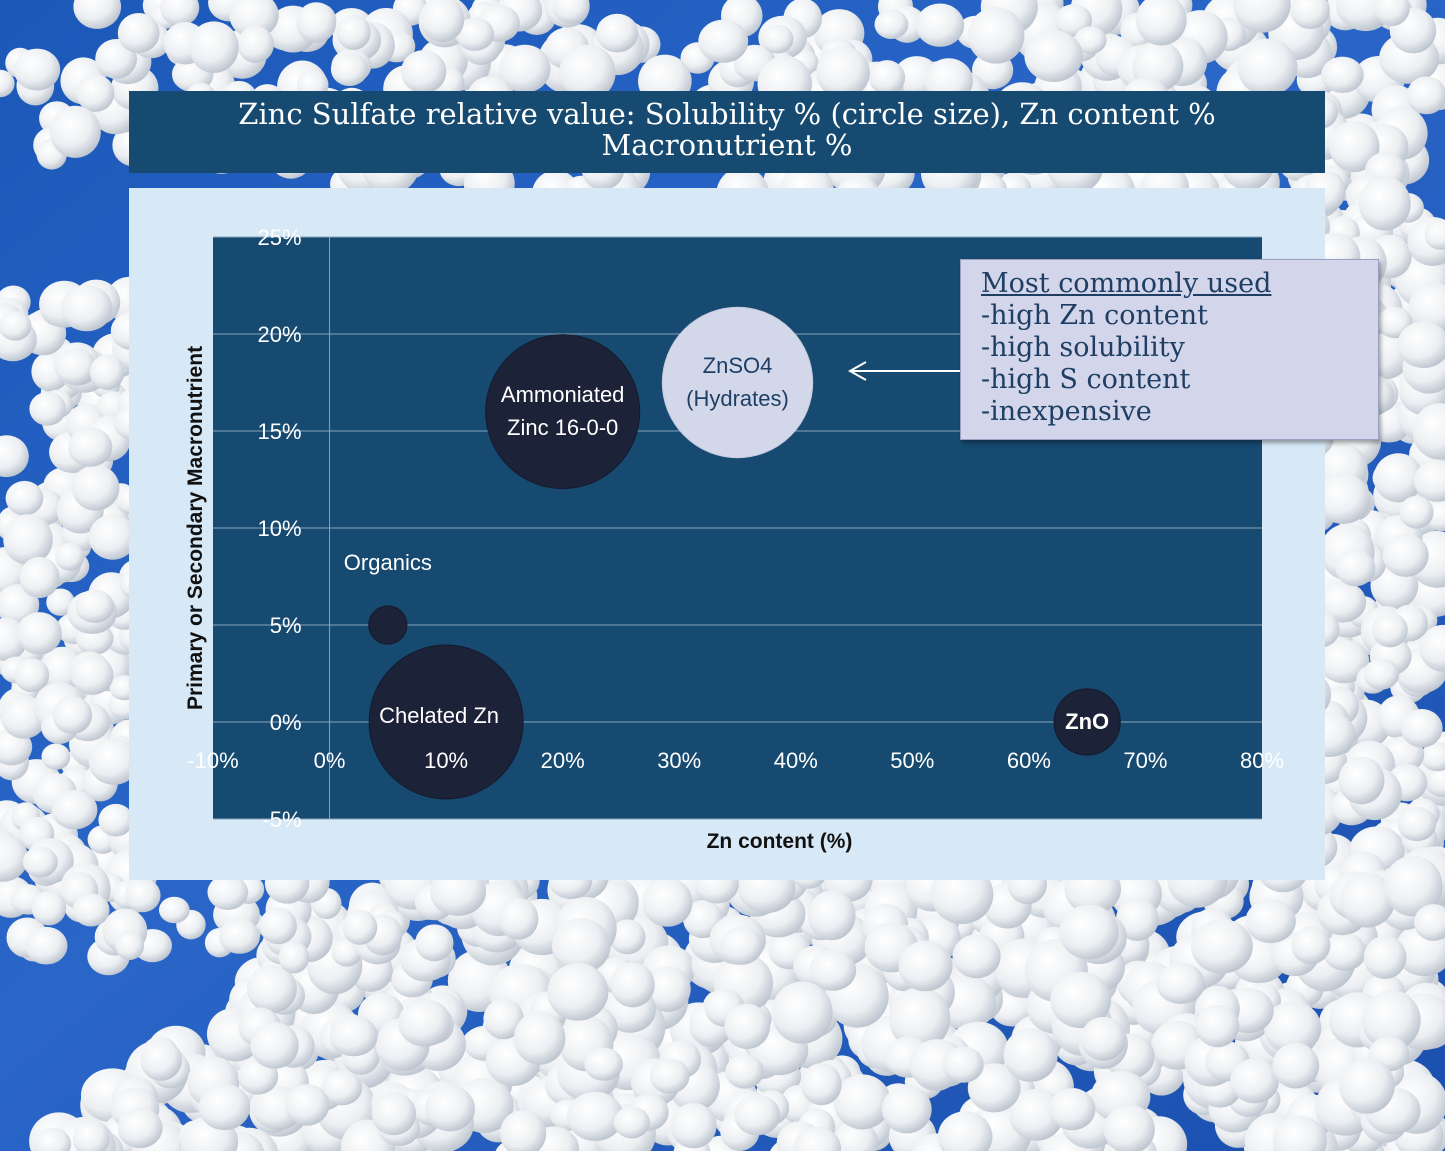 The height and width of the screenshot is (1151, 1445). What do you see at coordinates (280, 237) in the screenshot?
I see `y-tick-label: 25%` at bounding box center [280, 237].